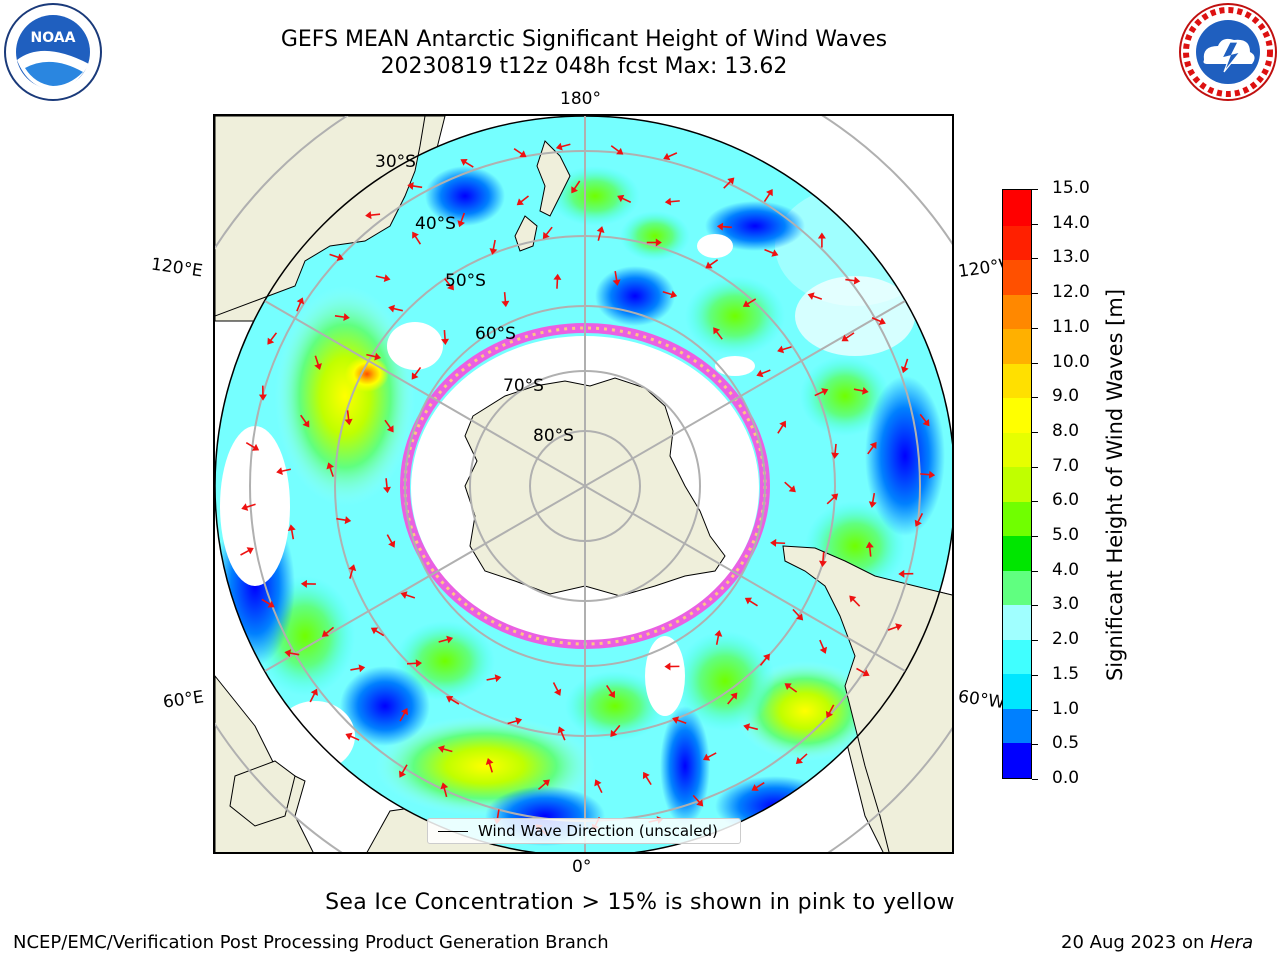 Image resolution: width=1280 pixels, height=960 pixels. I want to click on lat-label-80s: 80°S, so click(553, 436).